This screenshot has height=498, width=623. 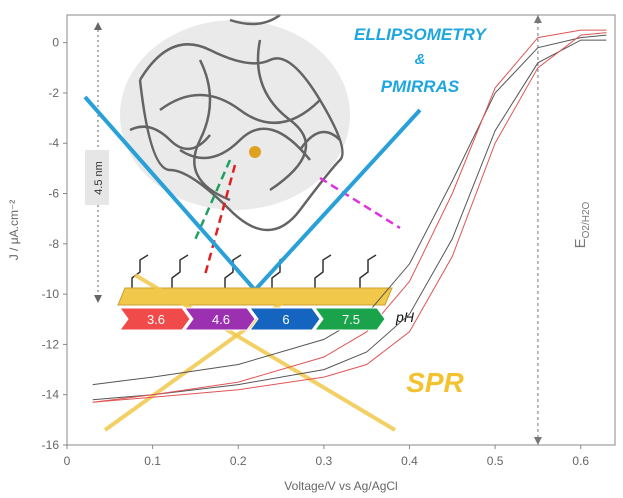 I want to click on y-tick-label: -14, so click(x=51, y=395).